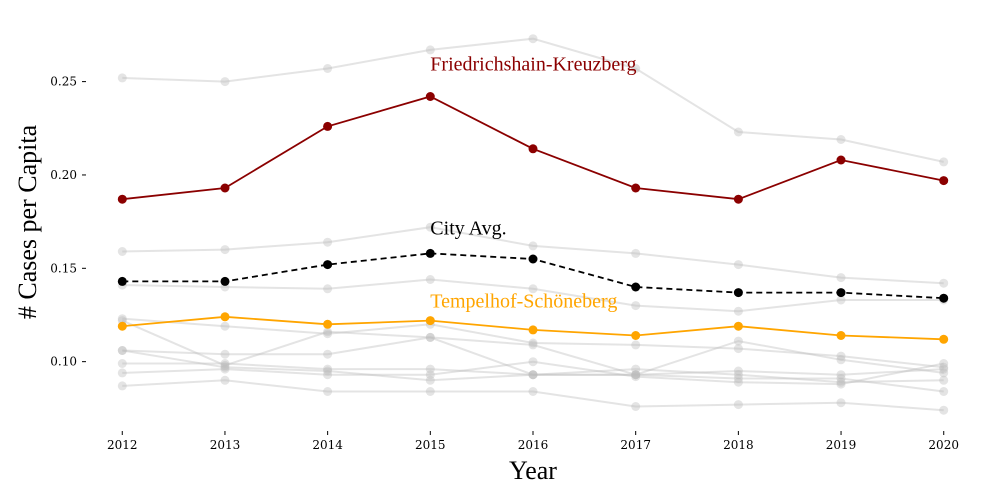 Image resolution: width=1000 pixels, height=500 pixels. What do you see at coordinates (430, 50) in the screenshot?
I see `background-series-1-point-2015` at bounding box center [430, 50].